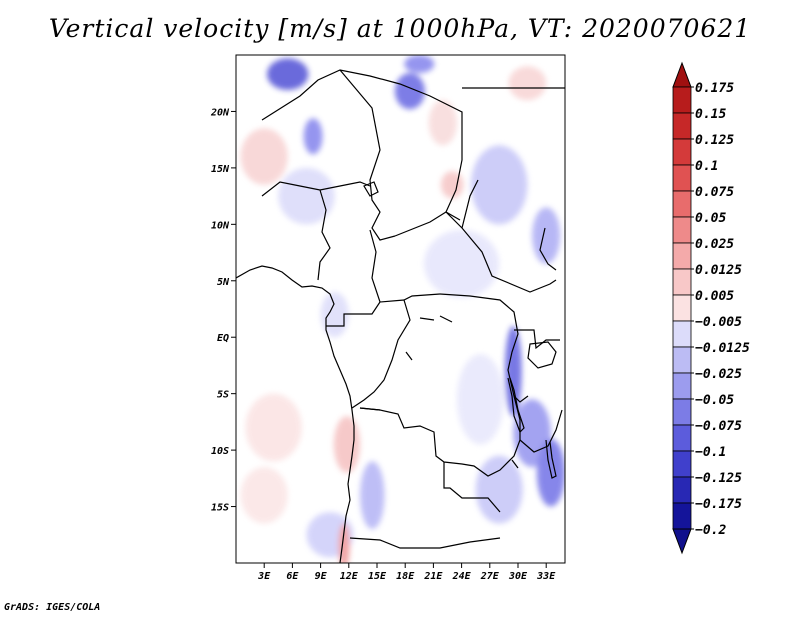 This screenshot has height=618, width=800. I want to click on colorbar-label-14: −0.1, so click(710, 452).